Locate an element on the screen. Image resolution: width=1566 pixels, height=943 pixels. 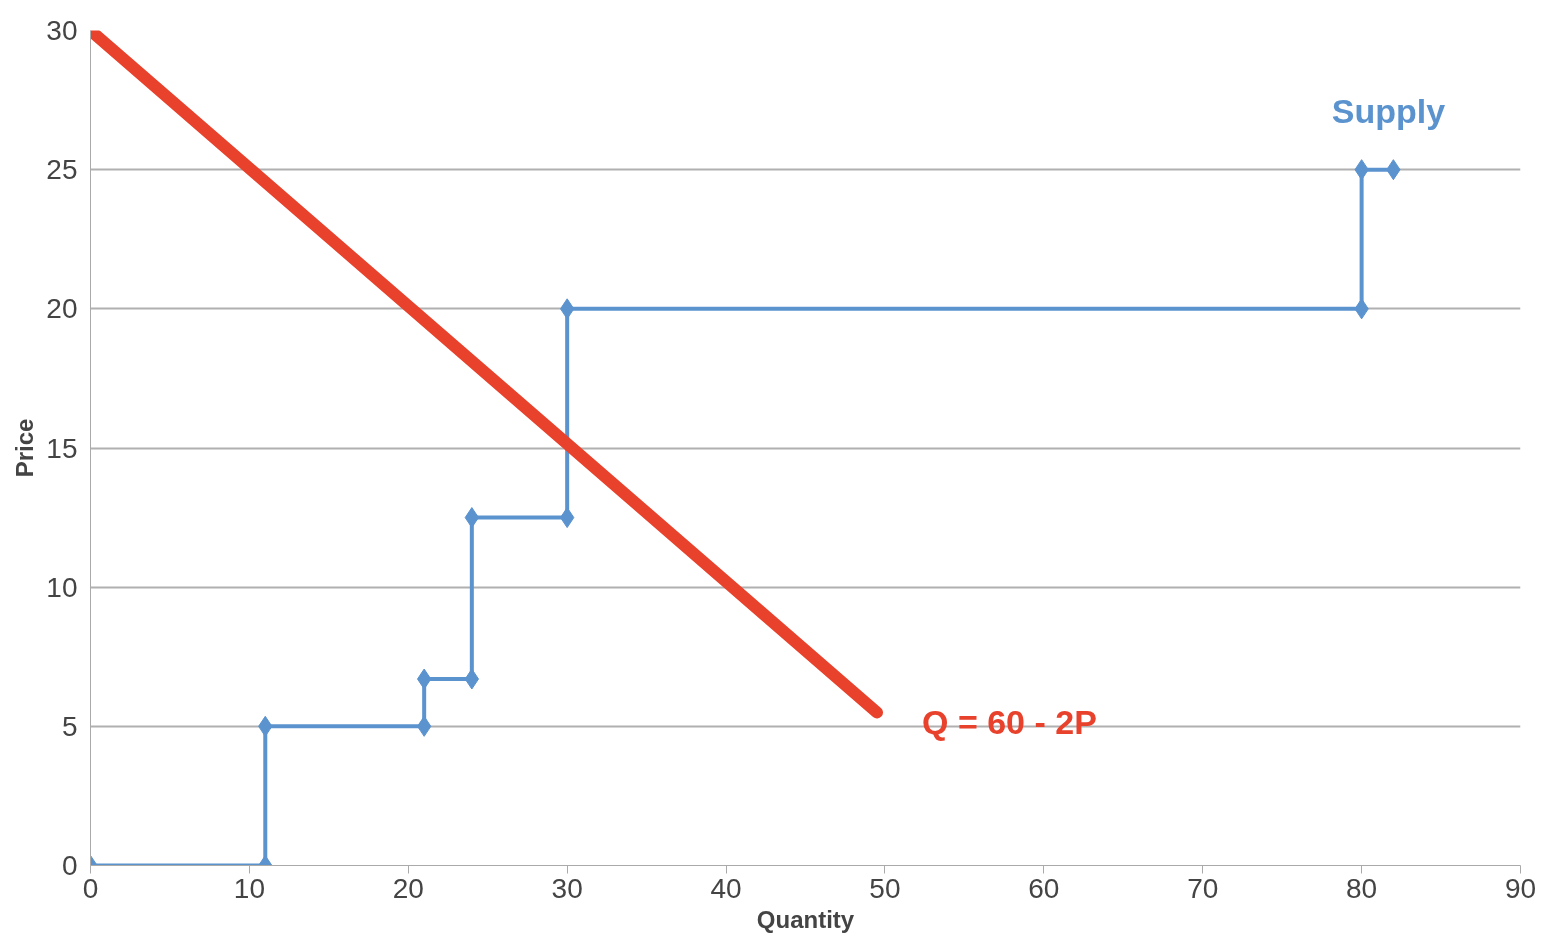
series-label: Supply is located at coordinates (1388, 110).